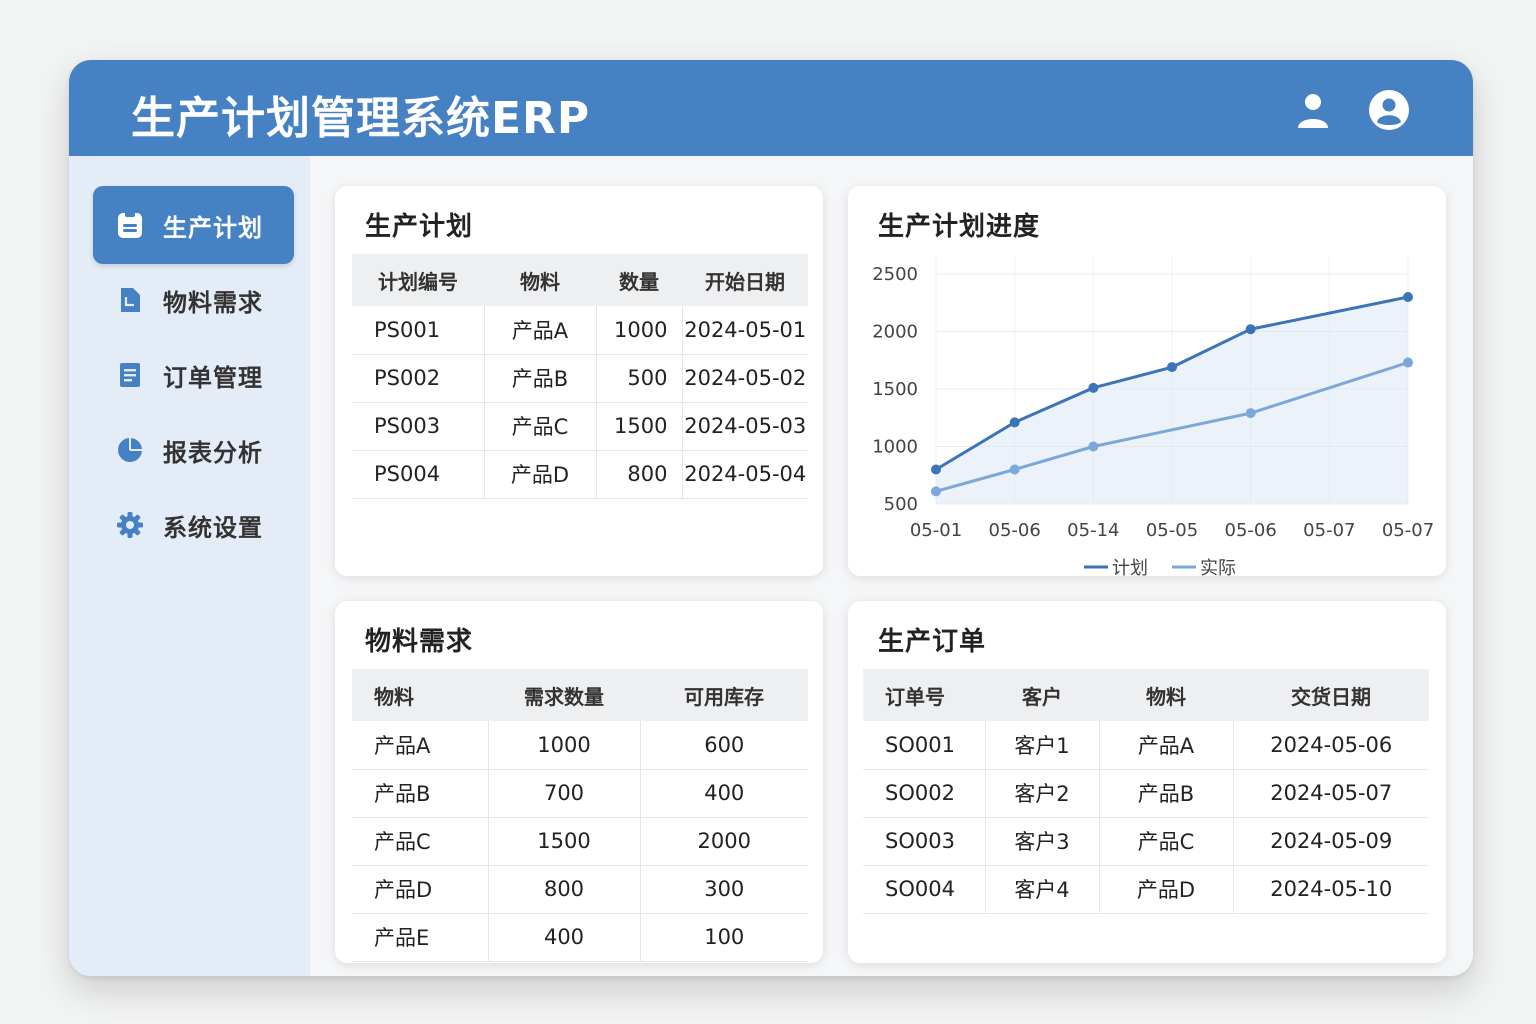 This screenshot has width=1536, height=1024. I want to click on table-row: SO001 客户1 产品A 2024-05-06, so click(1146, 745).